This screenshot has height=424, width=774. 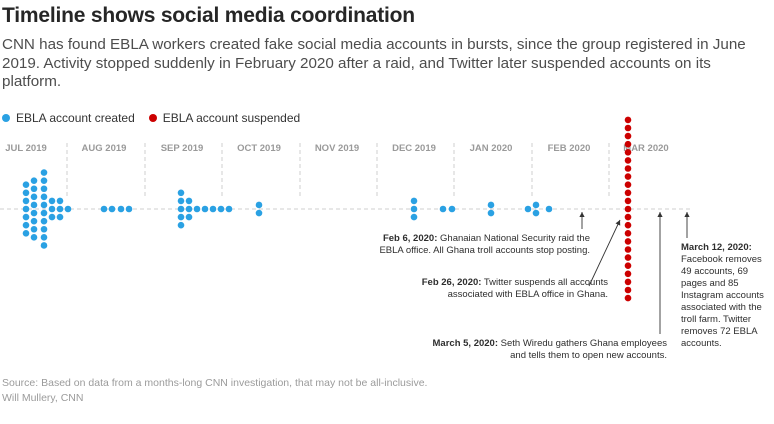 I want to click on month-label: AUG 2019, so click(x=104, y=148).